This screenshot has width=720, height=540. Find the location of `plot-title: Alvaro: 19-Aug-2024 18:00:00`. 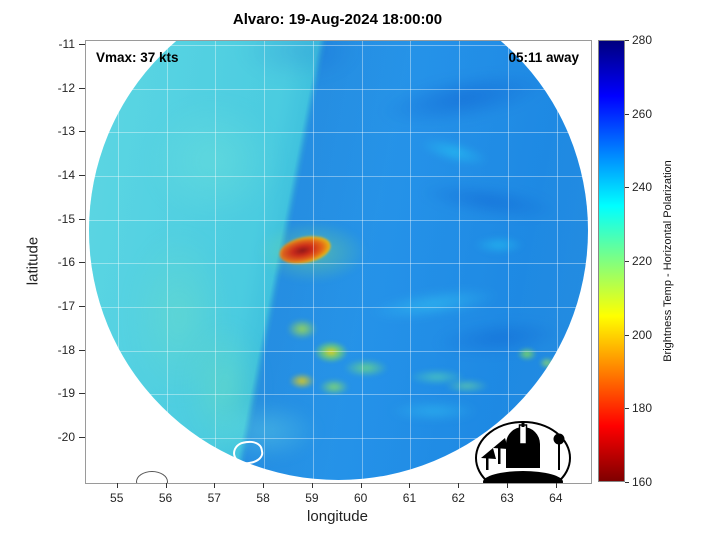

plot-title: Alvaro: 19-Aug-2024 18:00:00 is located at coordinates (337, 19).